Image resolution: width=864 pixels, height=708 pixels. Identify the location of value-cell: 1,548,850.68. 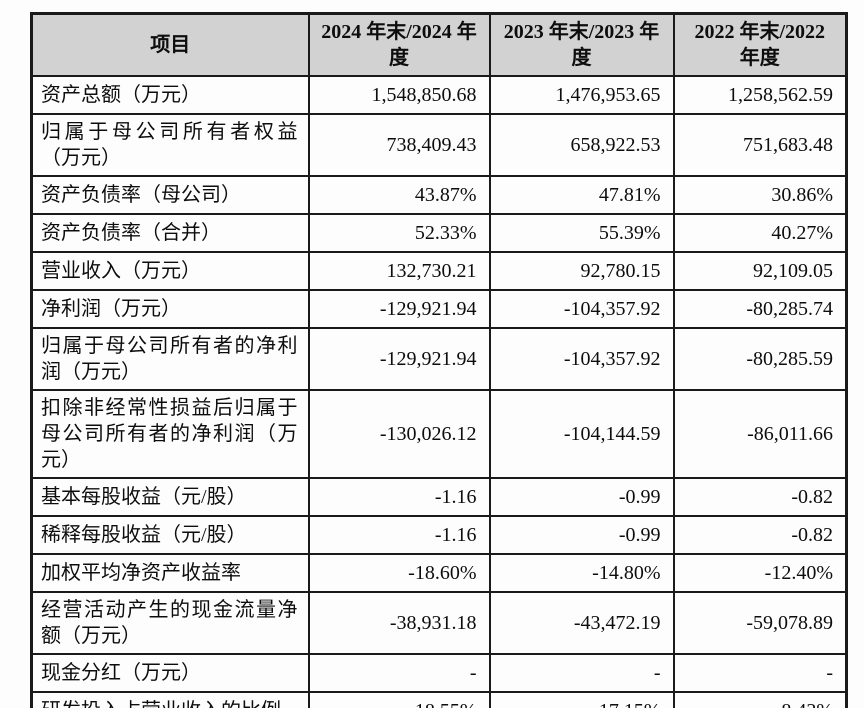
(399, 95).